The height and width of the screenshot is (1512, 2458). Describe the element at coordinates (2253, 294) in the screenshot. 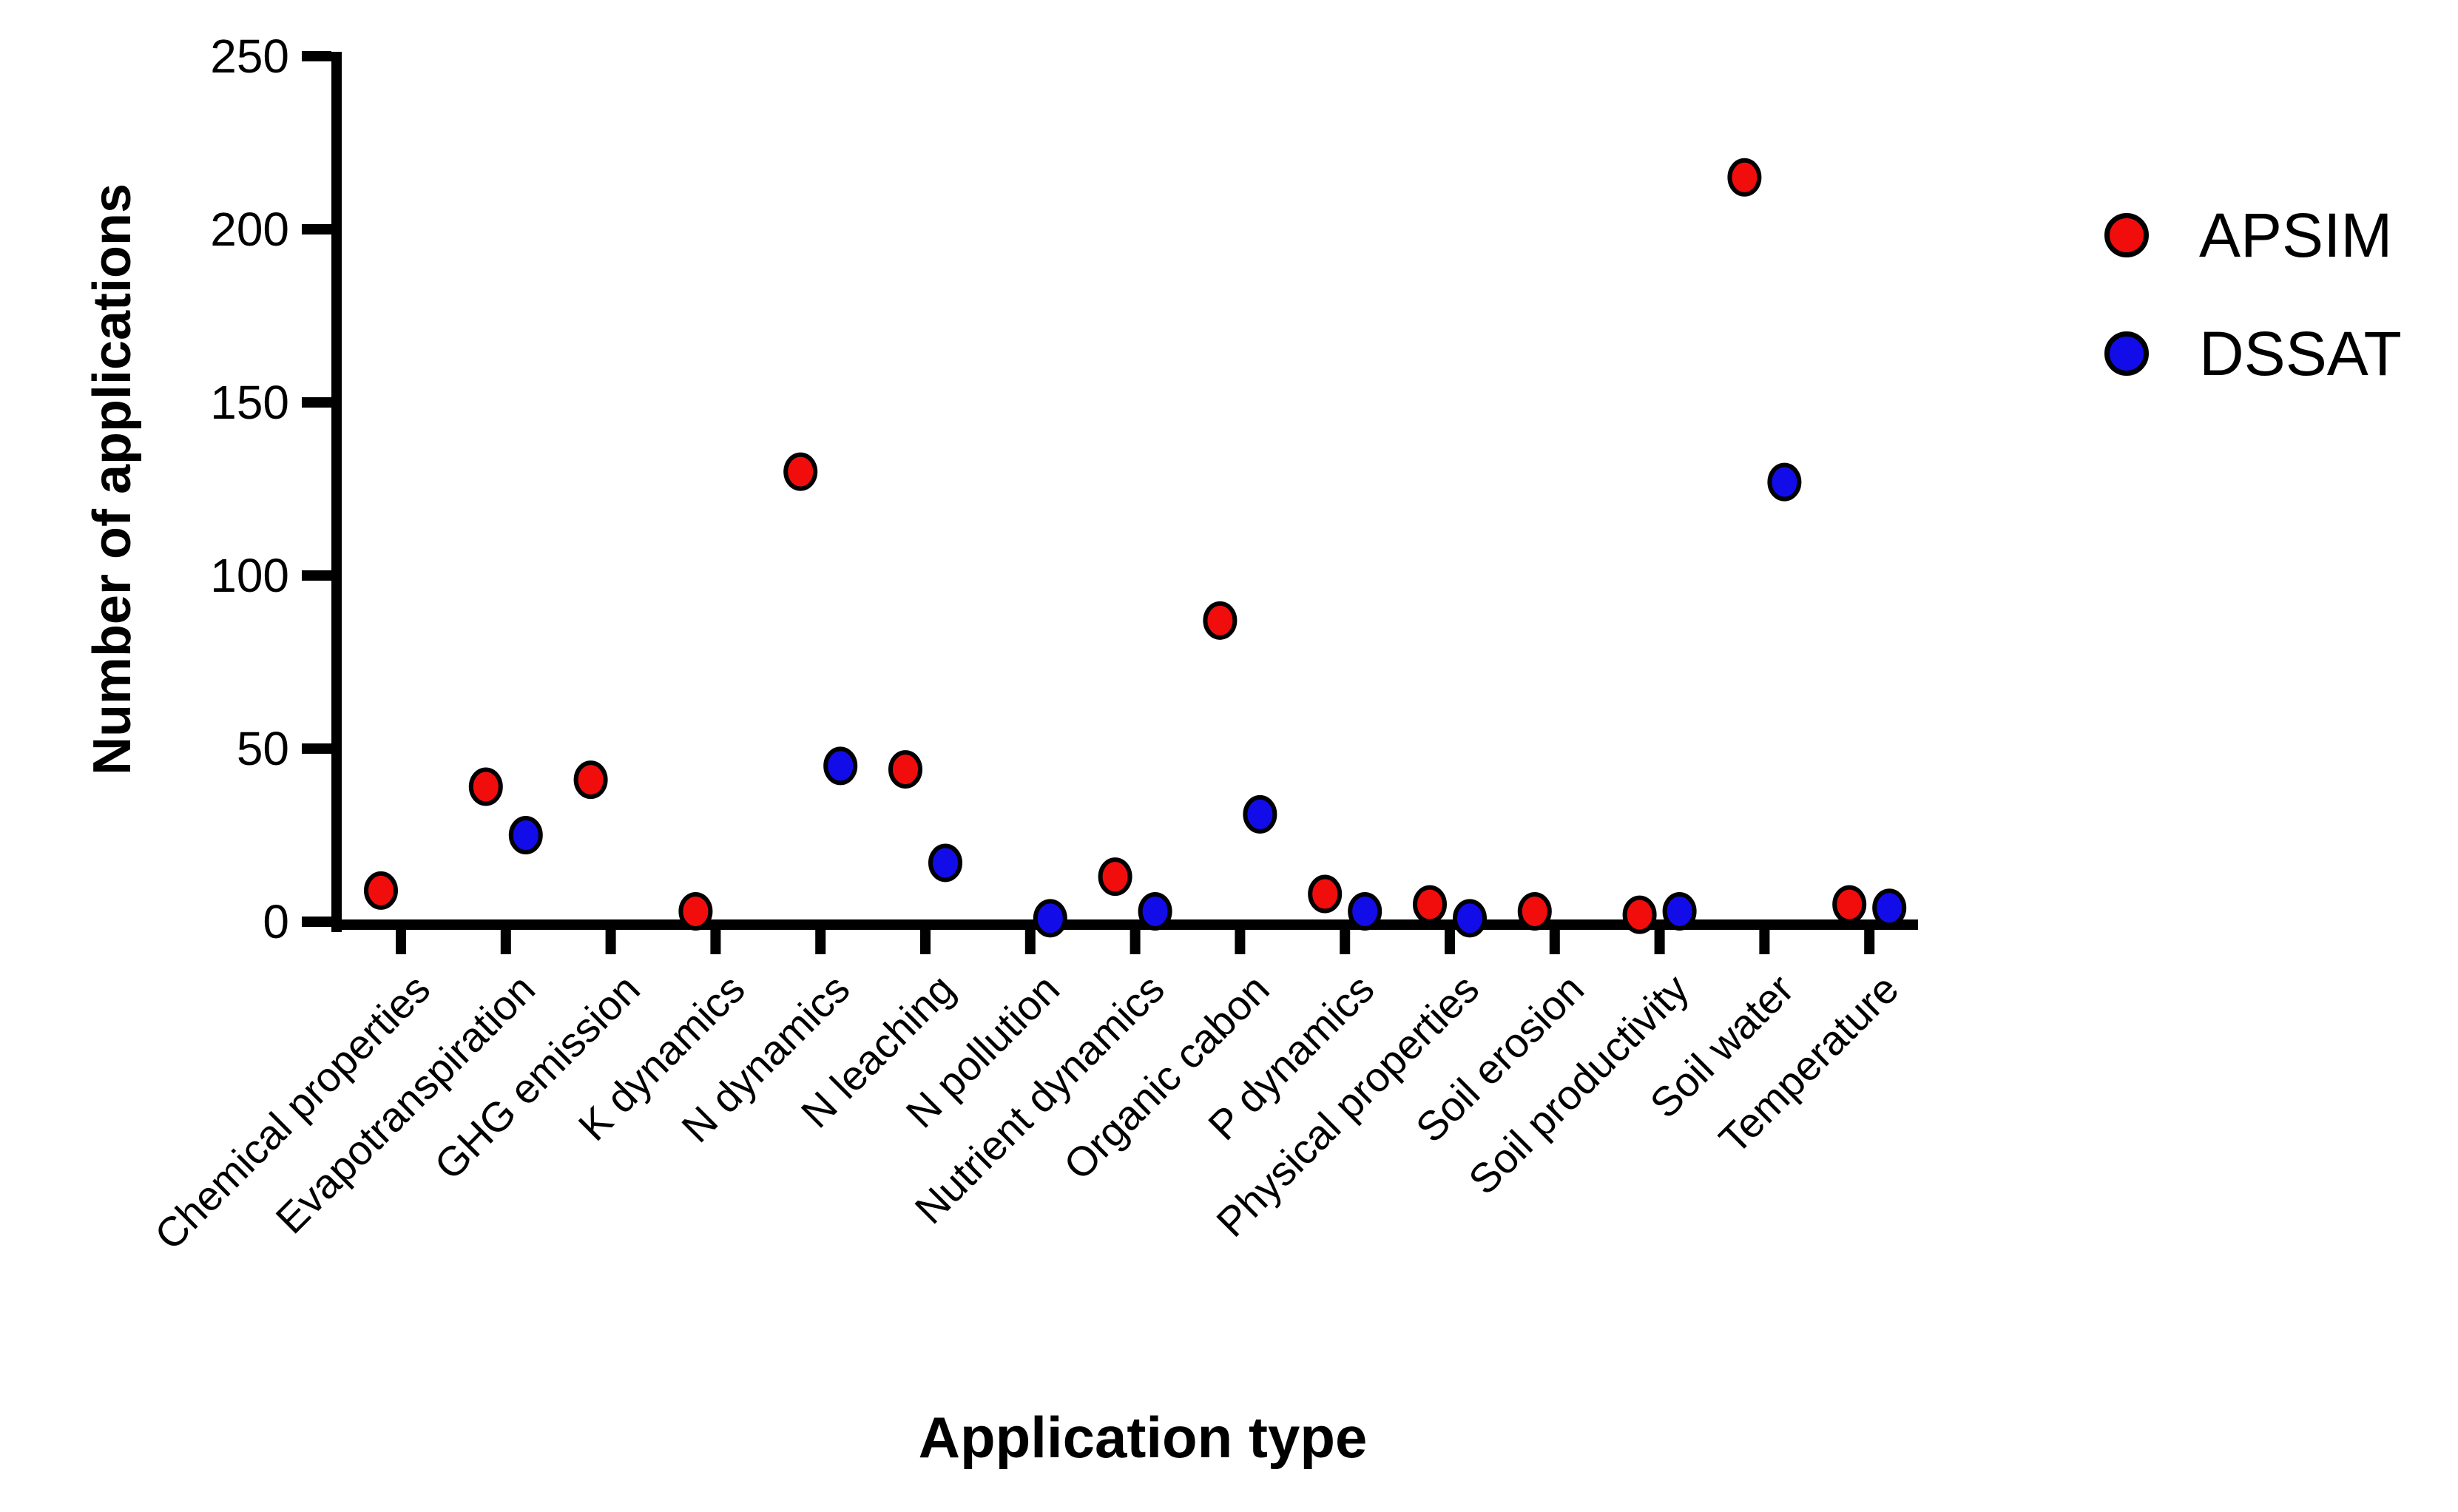

I see `legend: APSIM DSSAT` at that location.